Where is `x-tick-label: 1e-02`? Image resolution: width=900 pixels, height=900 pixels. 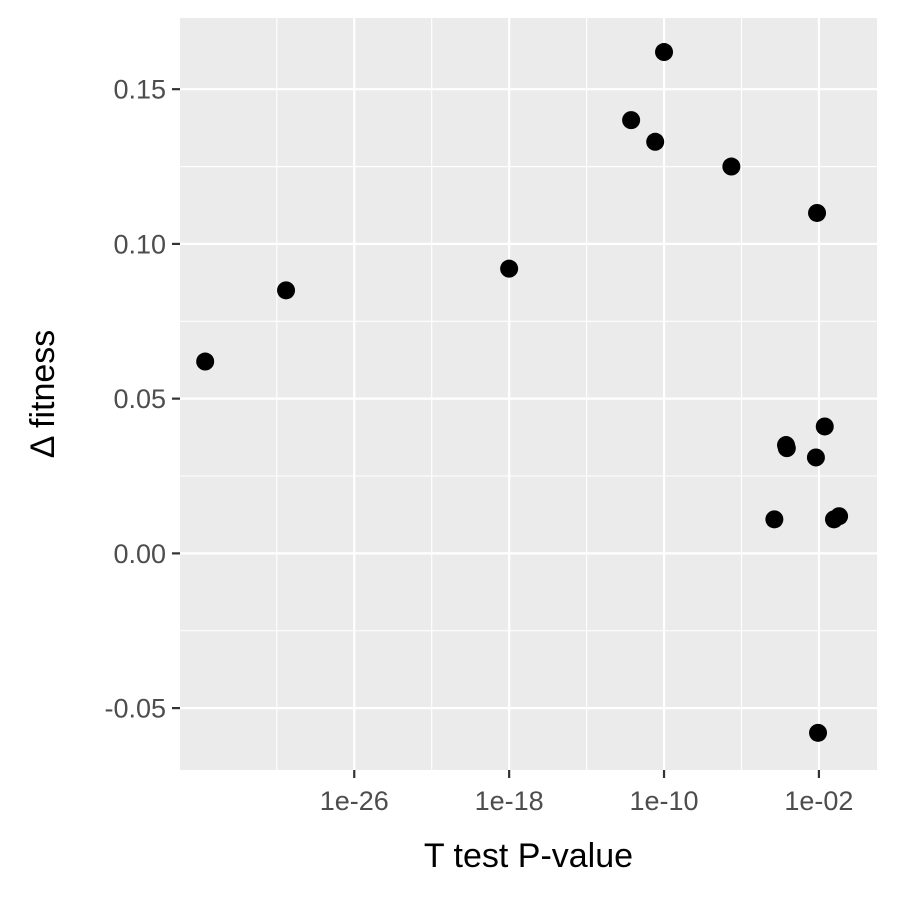
x-tick-label: 1e-02 is located at coordinates (818, 801).